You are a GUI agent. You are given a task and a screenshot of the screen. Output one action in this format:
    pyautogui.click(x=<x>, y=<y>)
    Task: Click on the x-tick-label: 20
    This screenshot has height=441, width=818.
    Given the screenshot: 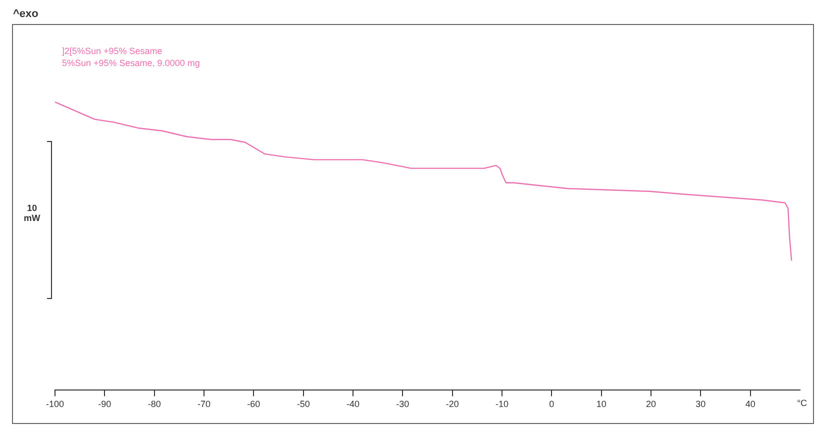 What is the action you would take?
    pyautogui.click(x=651, y=404)
    